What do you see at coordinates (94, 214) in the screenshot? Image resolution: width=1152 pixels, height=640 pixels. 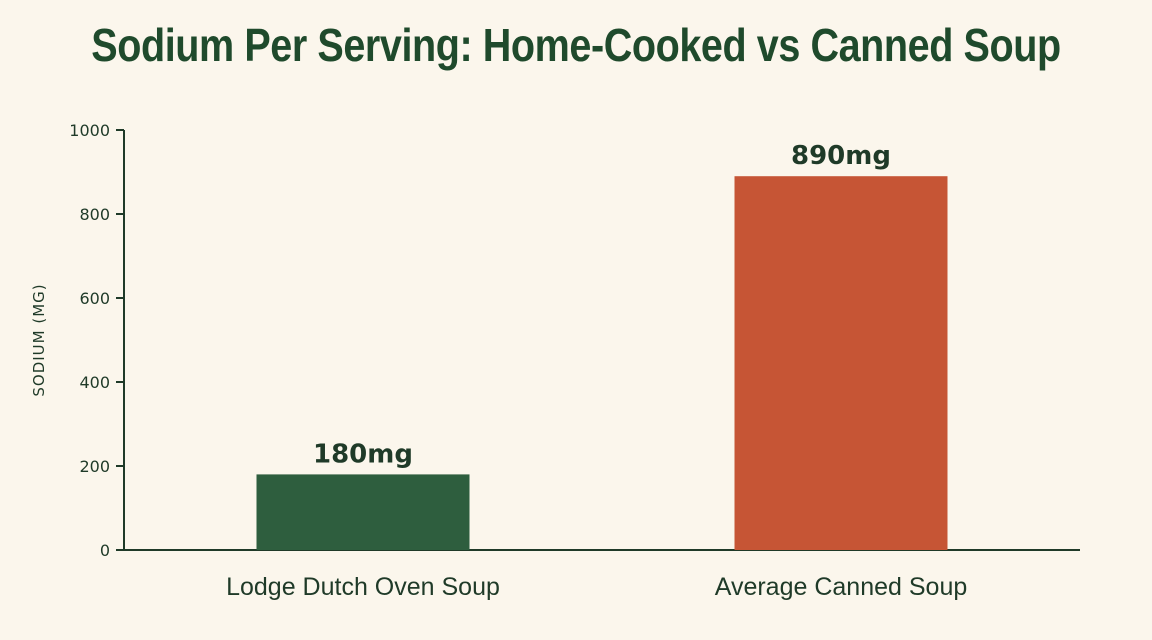 I see `y-tick-label: 800` at bounding box center [94, 214].